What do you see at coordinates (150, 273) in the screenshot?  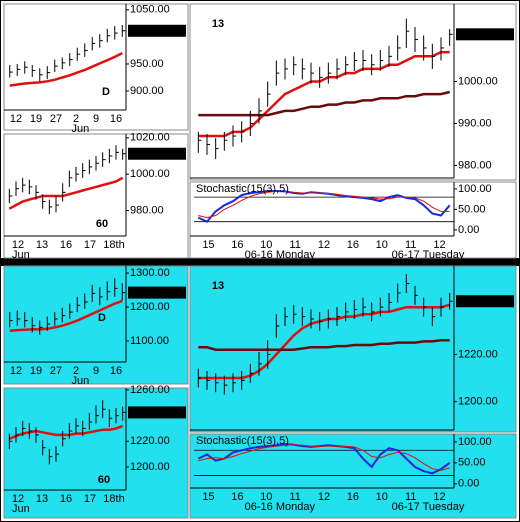 I see `y-tick-label: 1300.00` at bounding box center [150, 273].